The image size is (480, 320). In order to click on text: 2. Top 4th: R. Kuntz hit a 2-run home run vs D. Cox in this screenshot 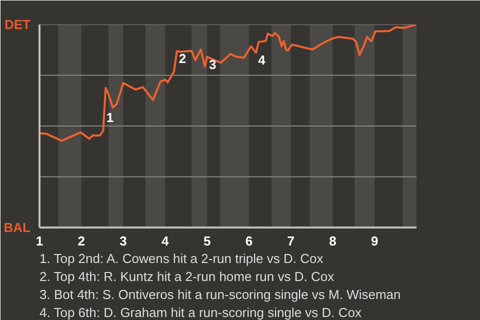, I will do `click(187, 276)`.